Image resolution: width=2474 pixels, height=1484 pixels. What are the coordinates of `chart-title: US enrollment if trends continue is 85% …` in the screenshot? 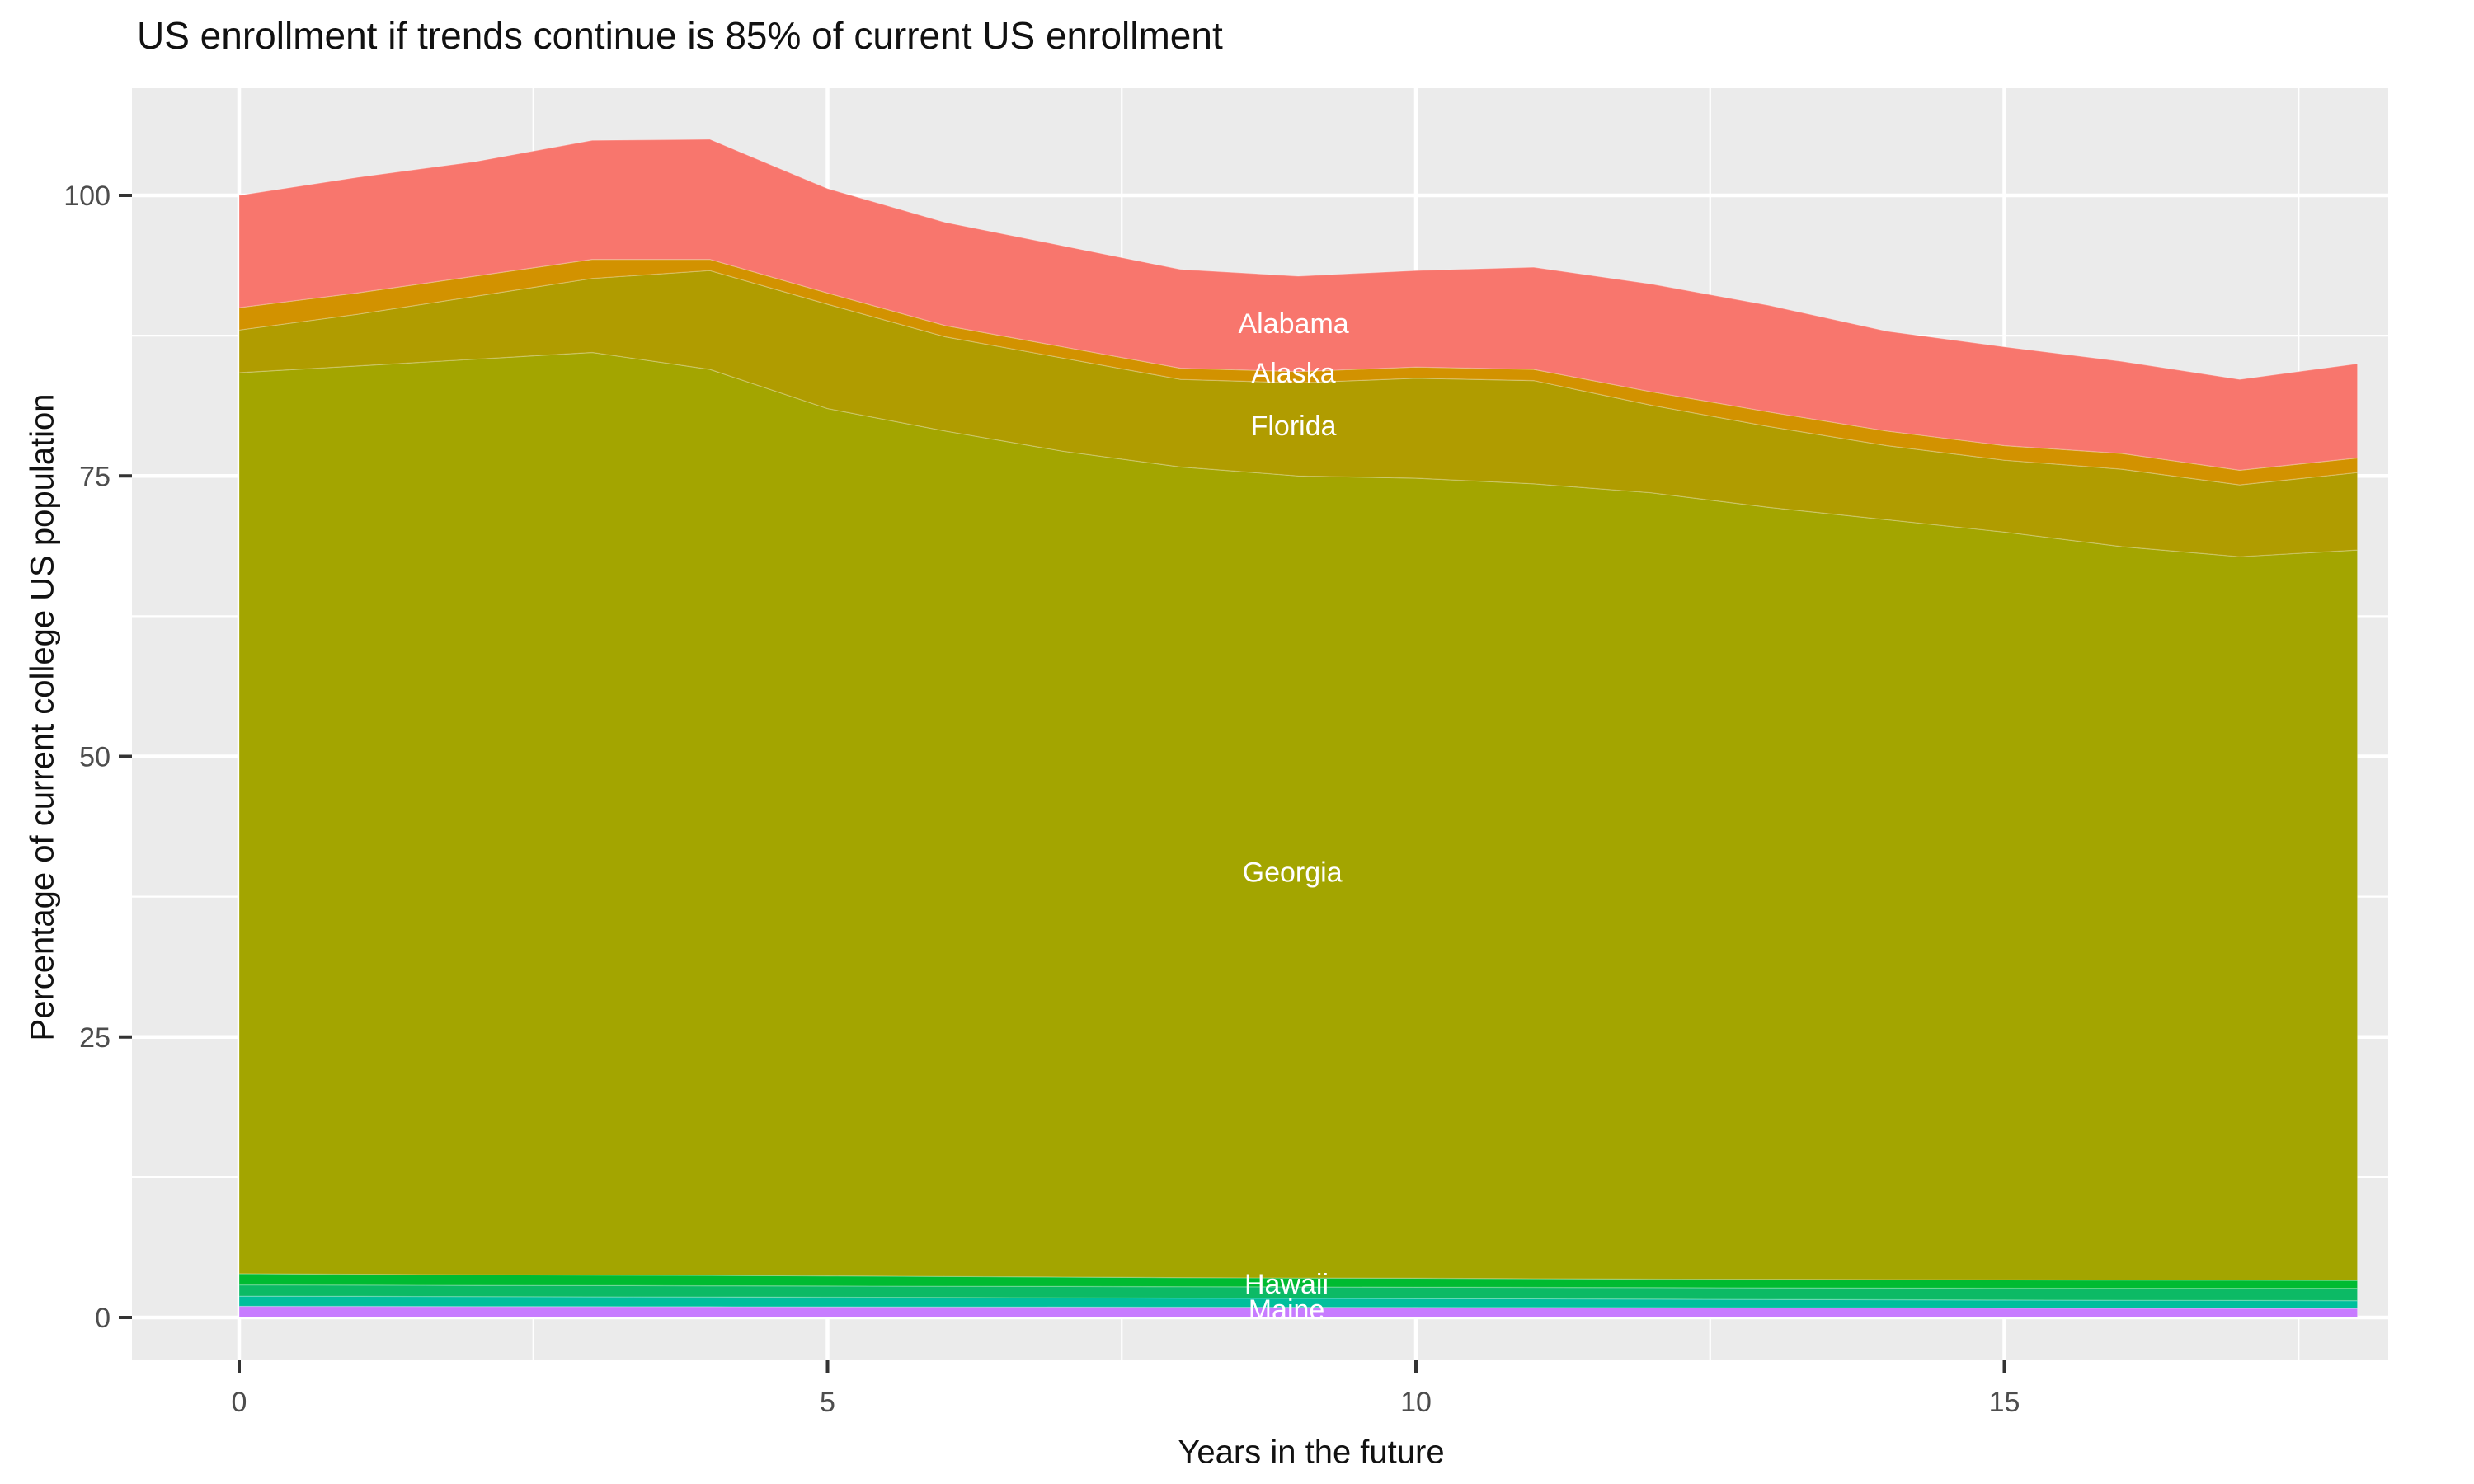 It's located at (680, 35).